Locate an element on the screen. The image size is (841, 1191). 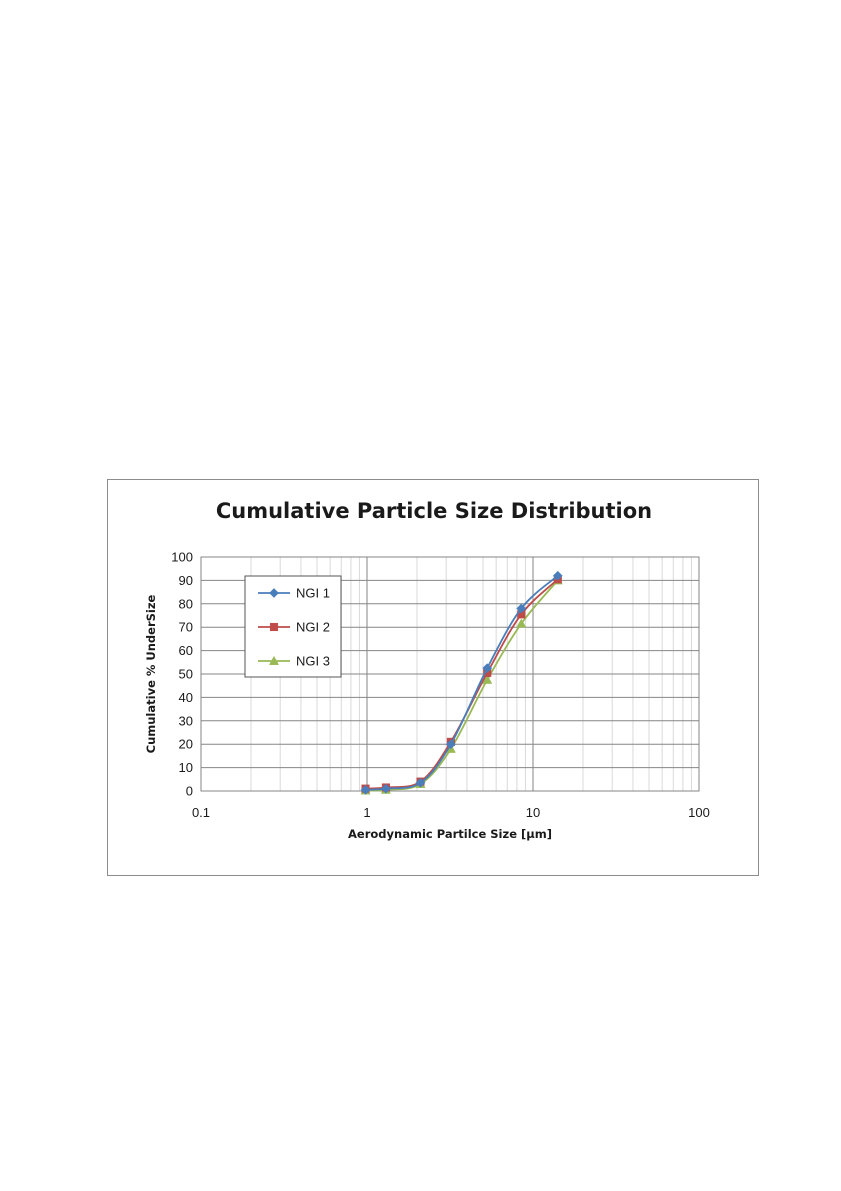
plot-area is located at coordinates (450, 674).